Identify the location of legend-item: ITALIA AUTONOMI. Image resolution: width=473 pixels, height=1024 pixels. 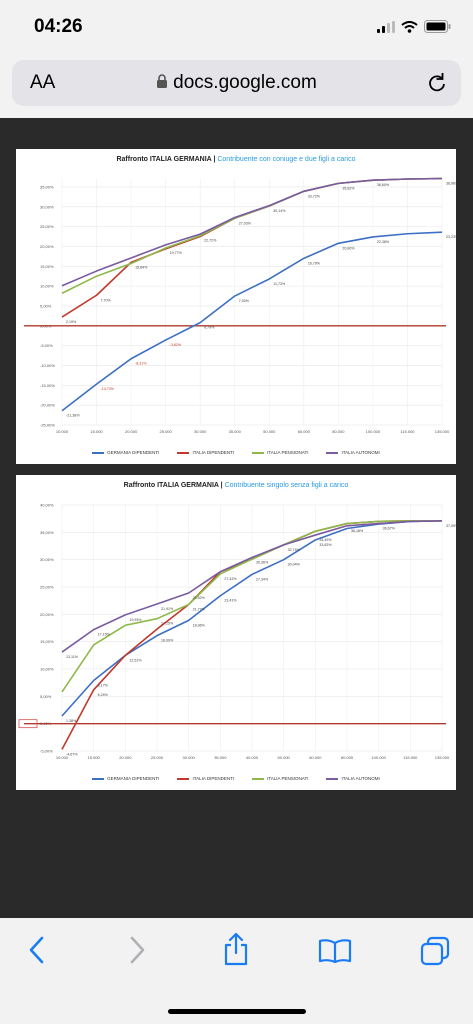
(353, 452).